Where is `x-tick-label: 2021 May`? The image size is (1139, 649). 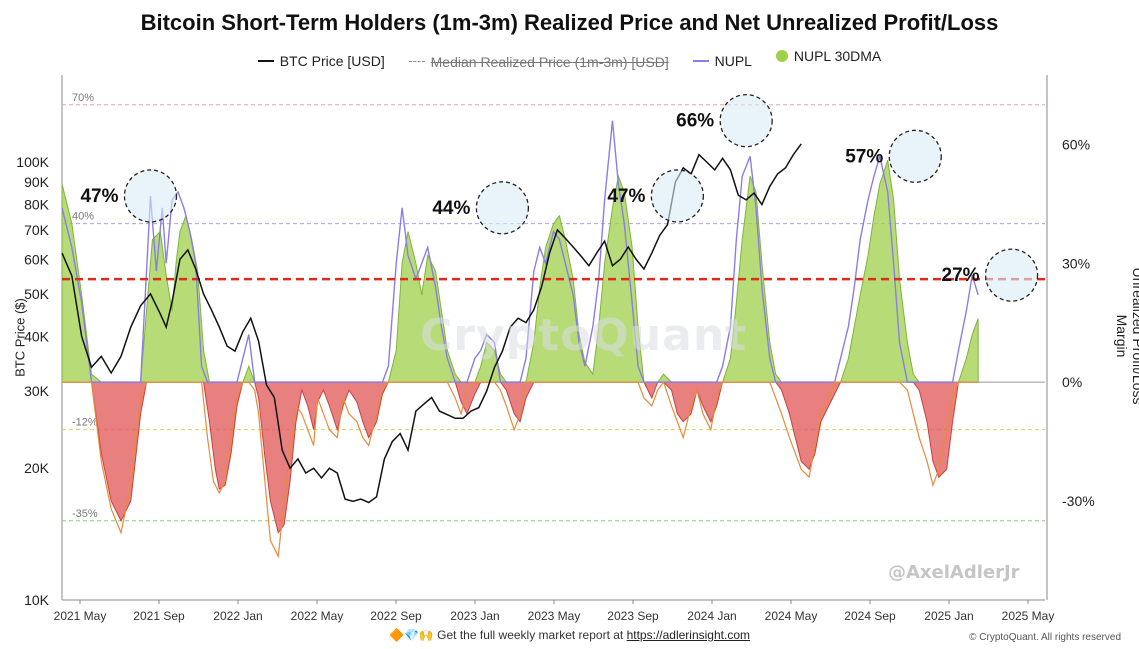 x-tick-label: 2021 May is located at coordinates (80, 616).